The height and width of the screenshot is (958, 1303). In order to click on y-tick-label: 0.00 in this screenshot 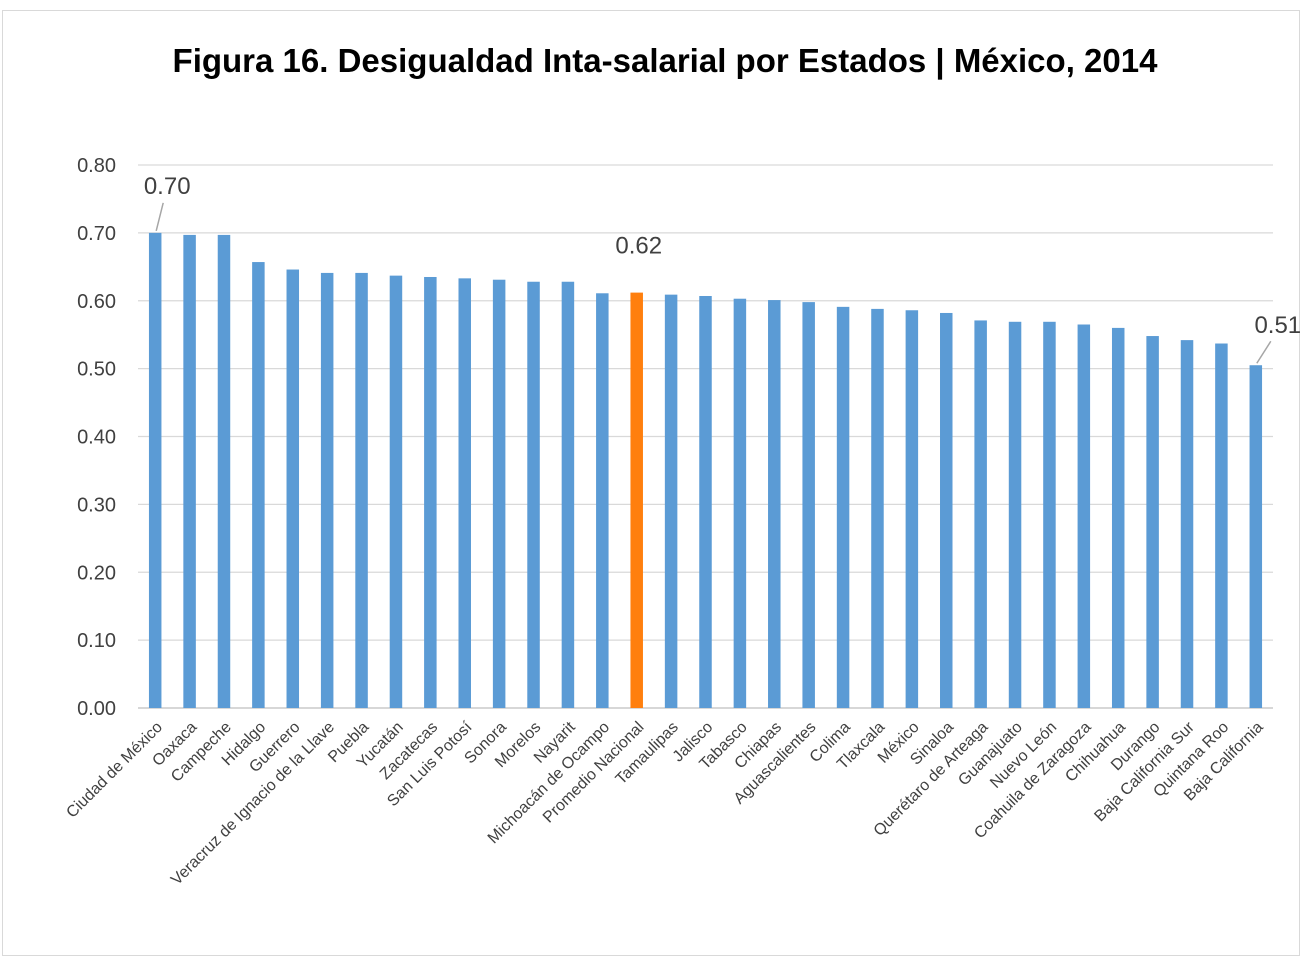, I will do `click(96, 709)`.